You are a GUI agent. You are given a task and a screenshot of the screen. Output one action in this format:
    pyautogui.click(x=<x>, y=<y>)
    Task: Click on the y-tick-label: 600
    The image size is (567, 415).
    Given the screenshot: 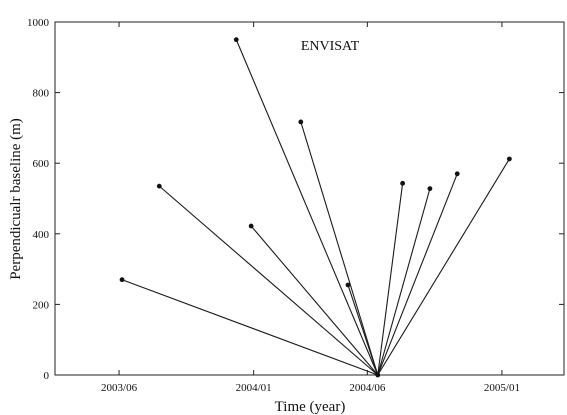 What is the action you would take?
    pyautogui.click(x=41, y=164)
    